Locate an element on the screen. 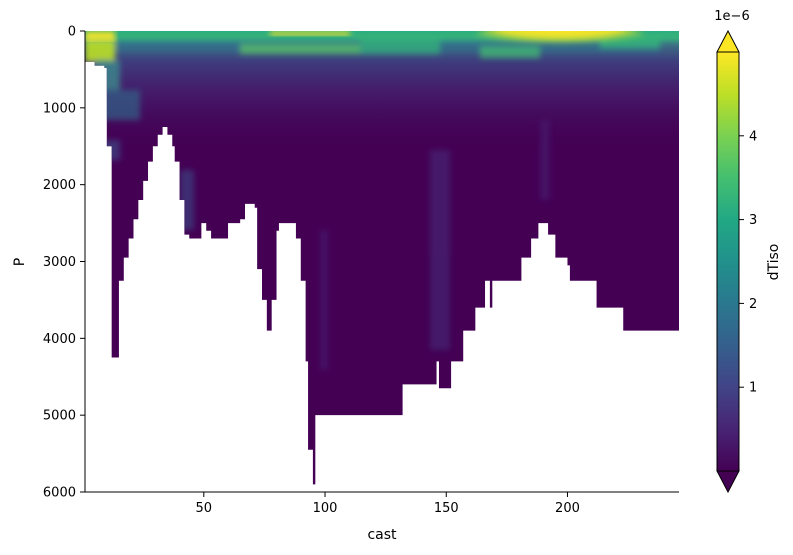 This screenshot has width=793, height=555. colorbar-extend-top is located at coordinates (728, 41).